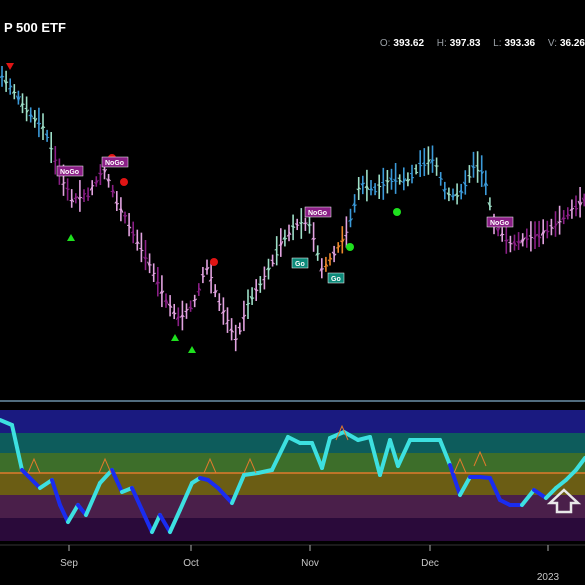  Describe the element at coordinates (500, 222) in the screenshot. I see `signal-tag-box` at that location.